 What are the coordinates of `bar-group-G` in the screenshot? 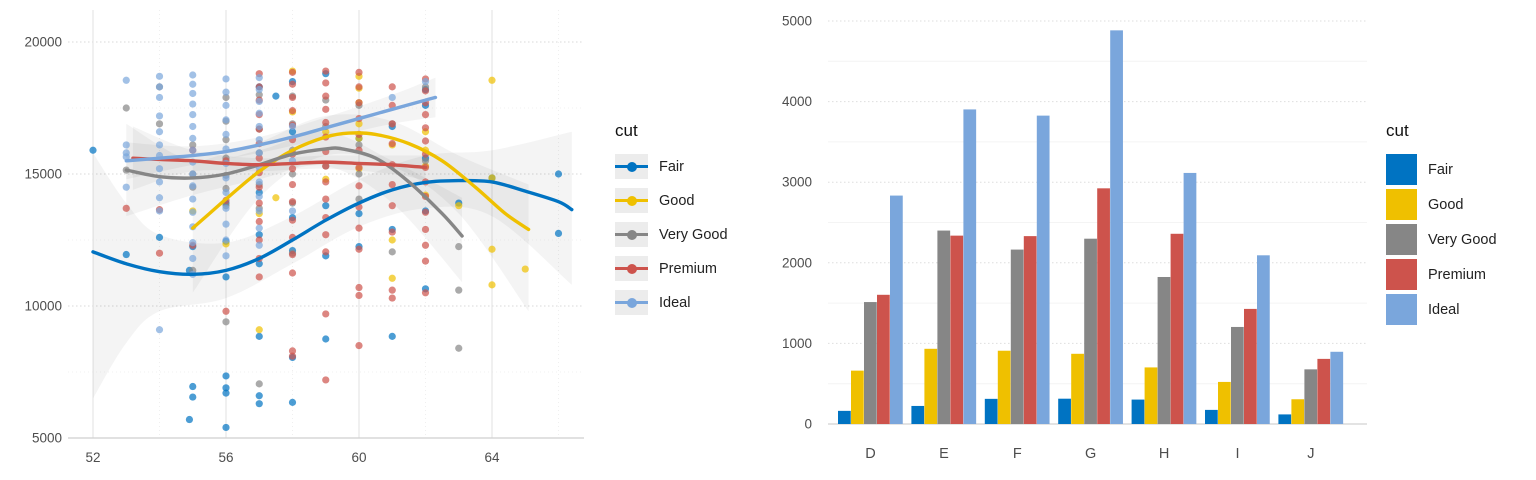 It's located at (1090, 227).